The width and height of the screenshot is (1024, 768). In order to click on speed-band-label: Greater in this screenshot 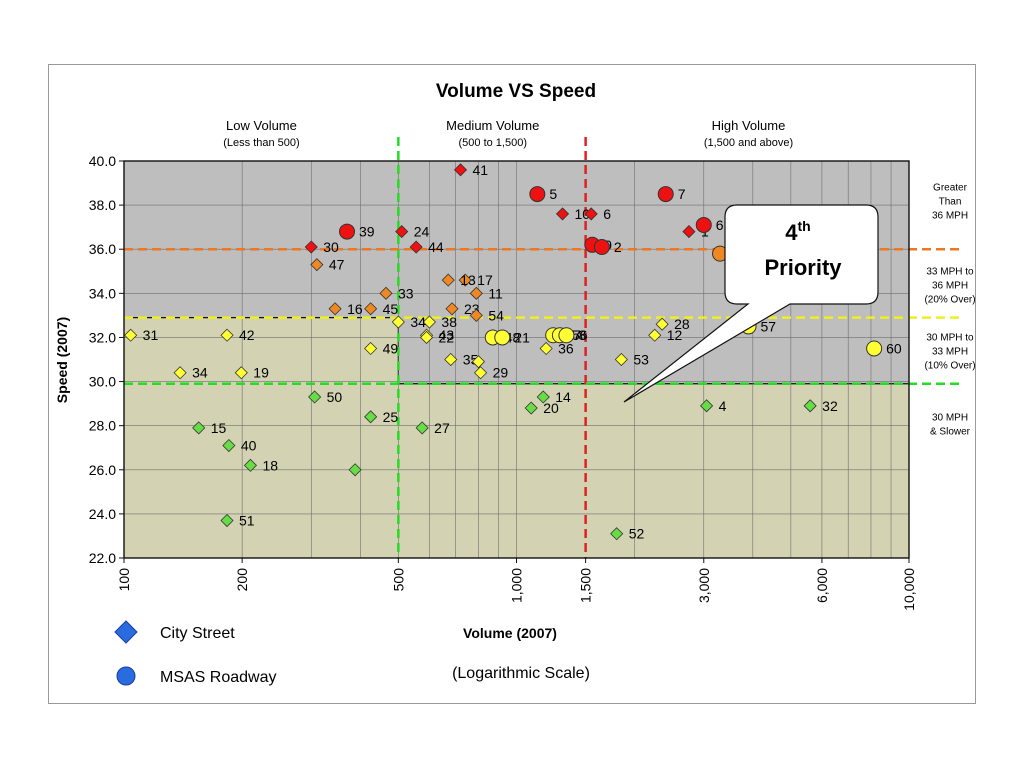, I will do `click(950, 188)`.